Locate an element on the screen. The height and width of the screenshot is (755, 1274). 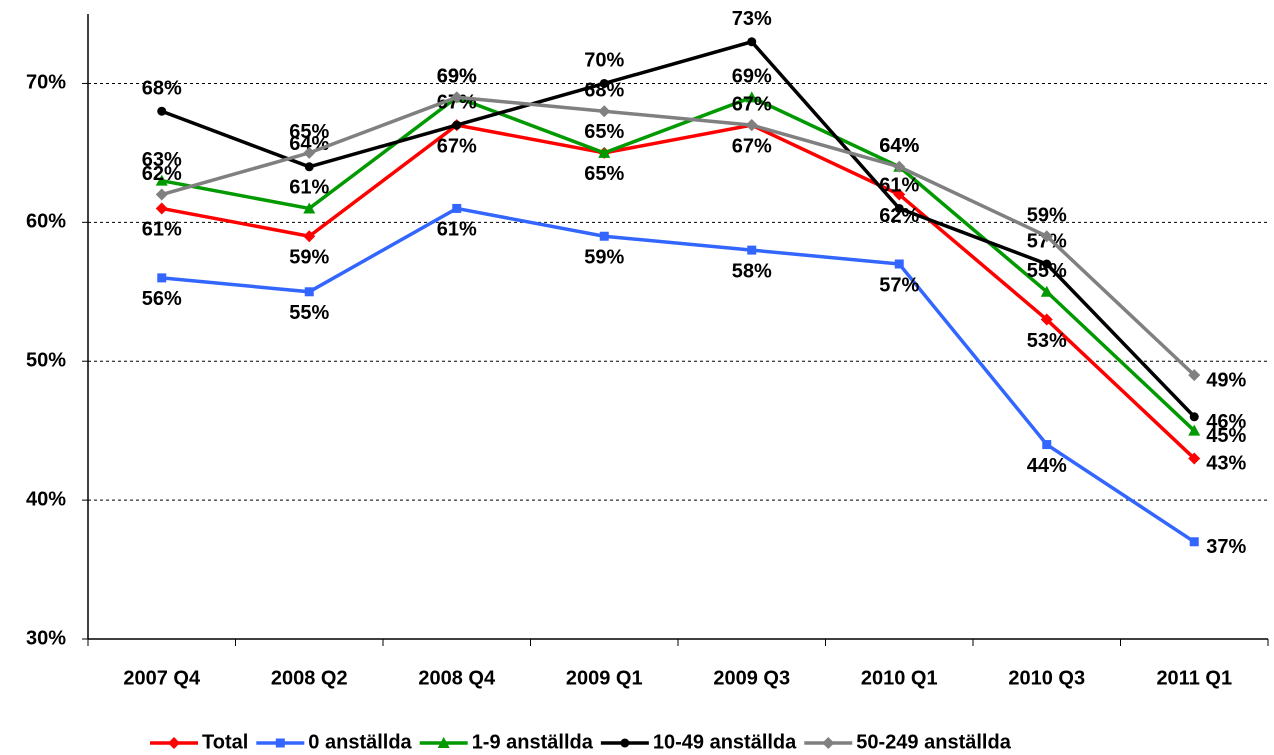
y-tick-label: 40% is located at coordinates (46, 499).